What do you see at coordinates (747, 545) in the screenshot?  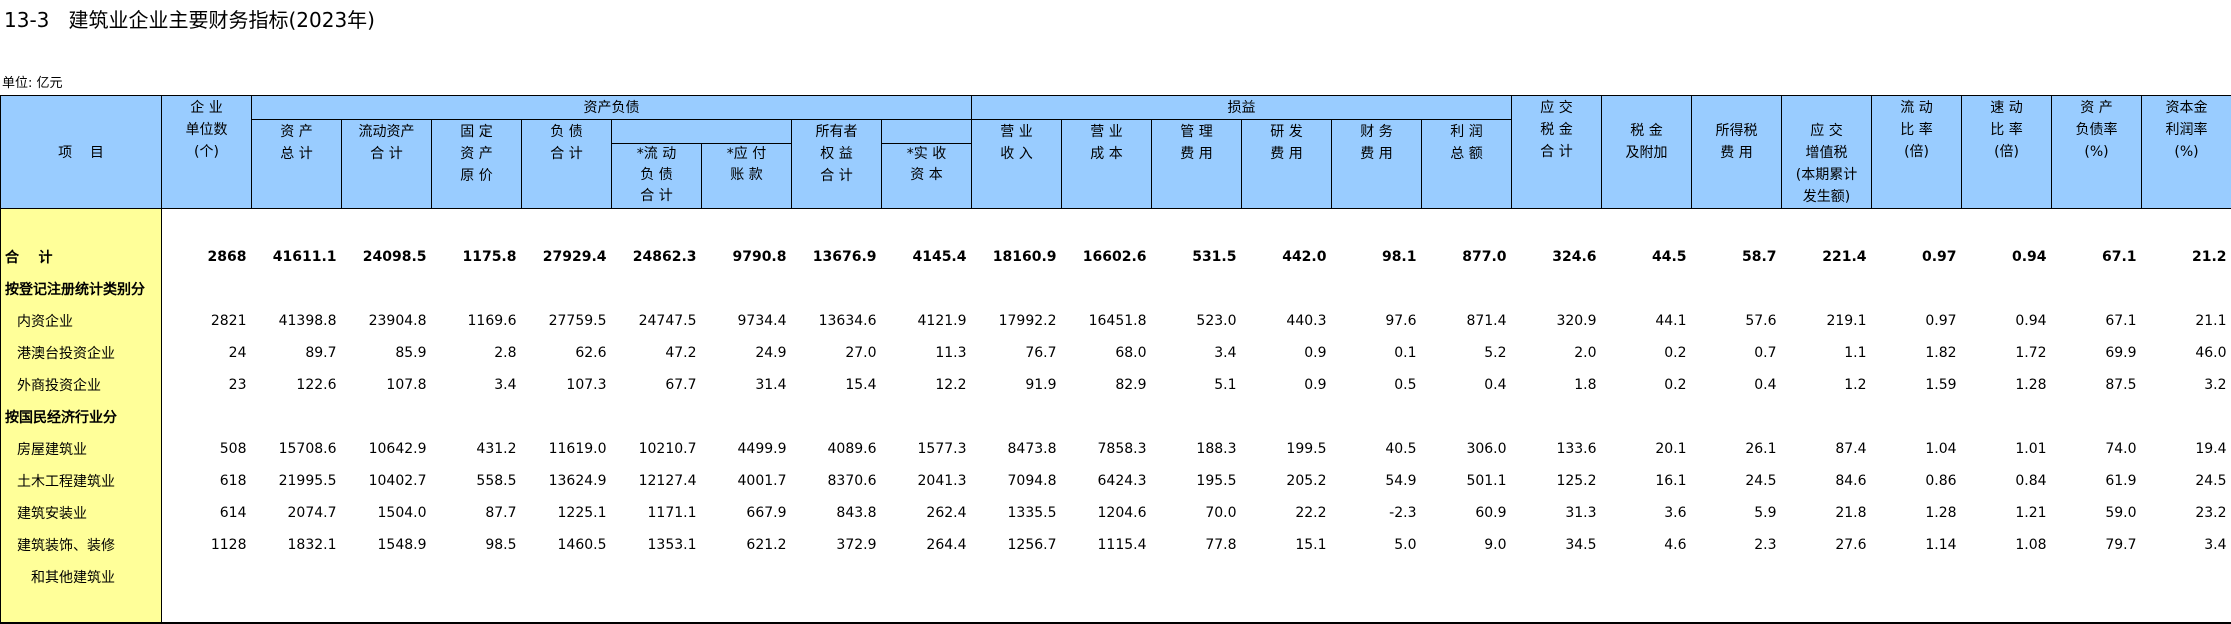 I see `value-cell: 621.2` at bounding box center [747, 545].